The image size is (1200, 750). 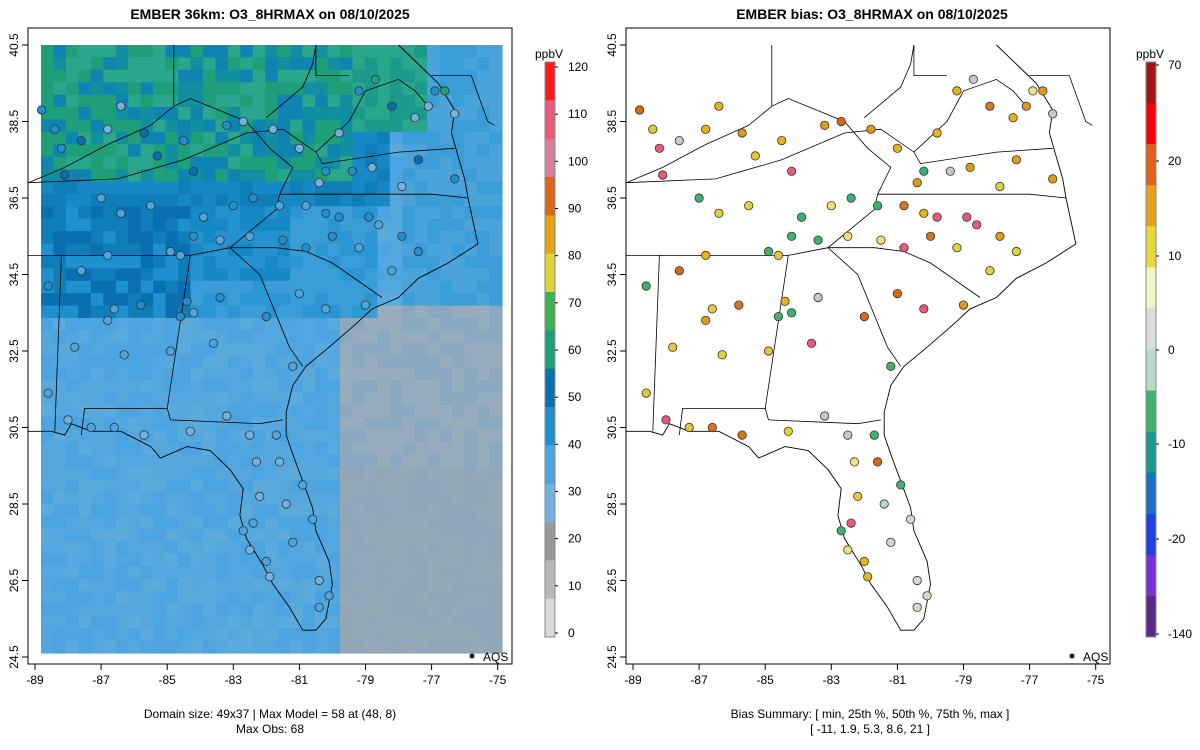 What do you see at coordinates (14, 504) in the screenshot?
I see `y-tick-label: 28.5` at bounding box center [14, 504].